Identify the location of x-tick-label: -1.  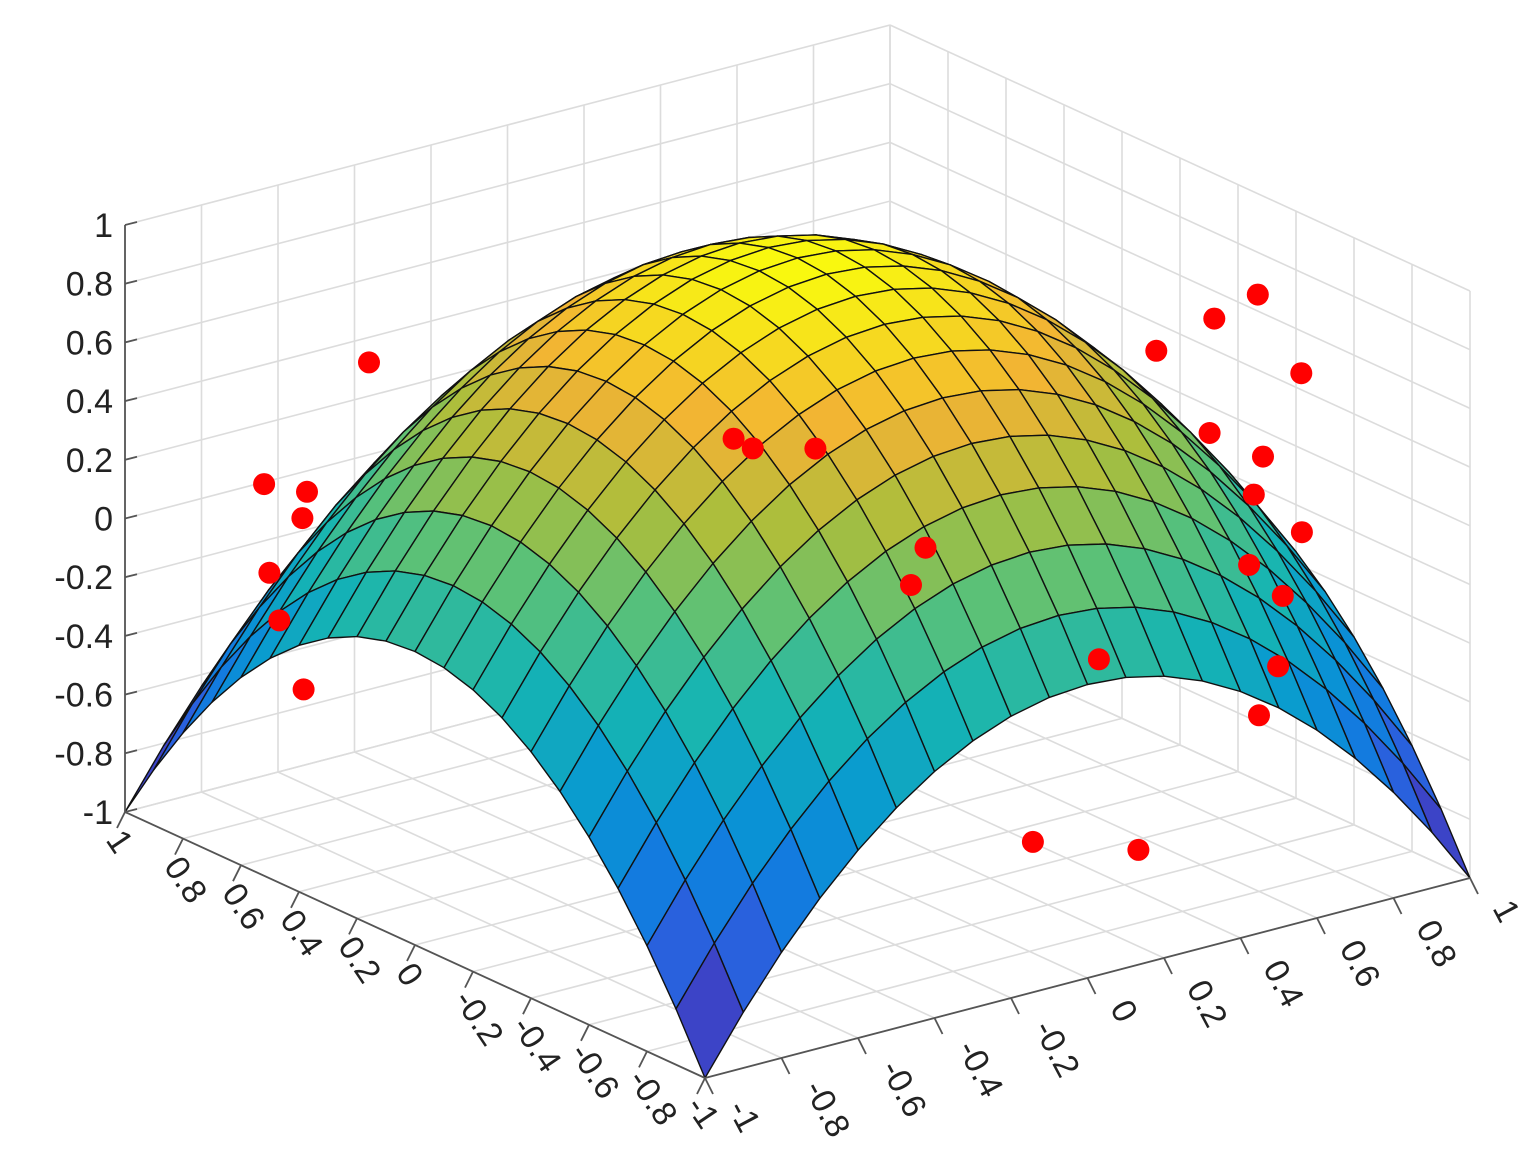
(744, 1116).